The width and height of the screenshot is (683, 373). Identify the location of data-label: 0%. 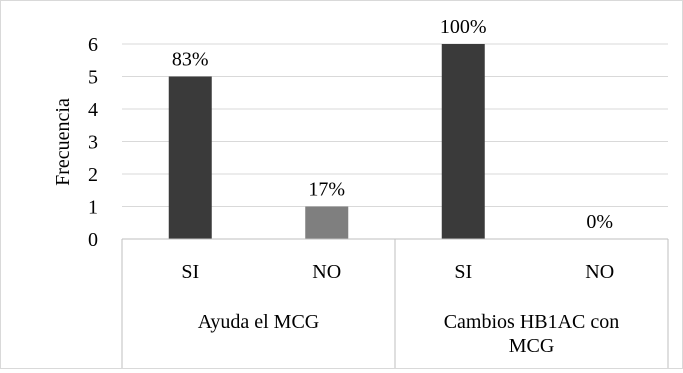
(599, 222).